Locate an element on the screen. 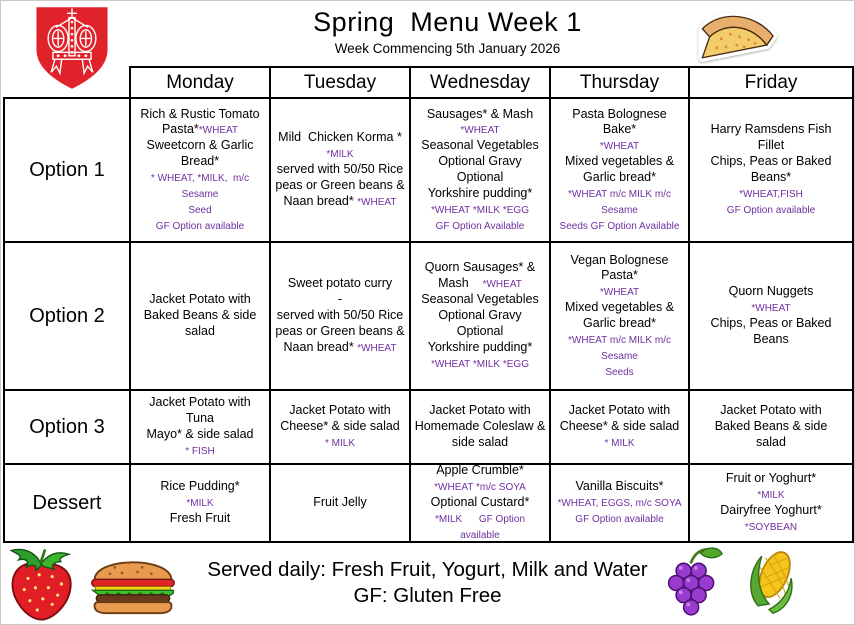  day-header-tuesday: Tuesday is located at coordinates (339, 81).